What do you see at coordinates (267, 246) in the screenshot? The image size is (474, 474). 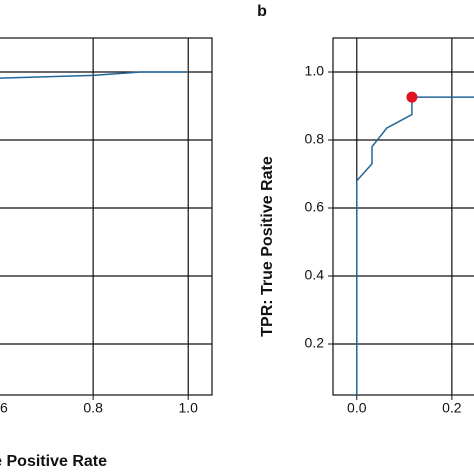 I see `y-axis-label: TPR: True Positive Rate` at bounding box center [267, 246].